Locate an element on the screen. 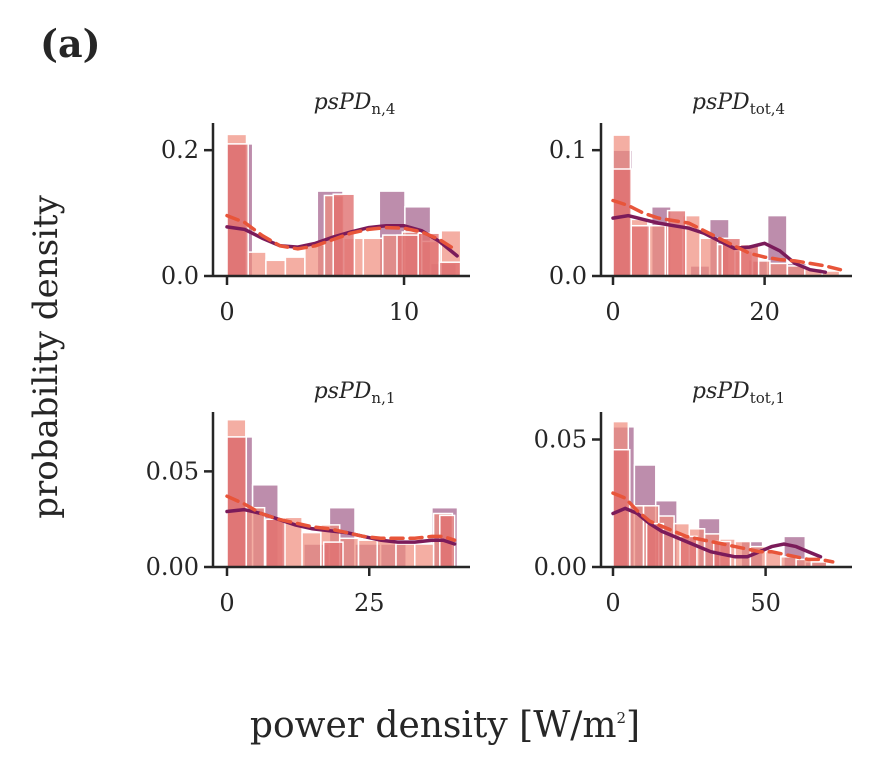 The width and height of the screenshot is (880, 768). subplot-title: psPDn,4 is located at coordinates (355, 104).